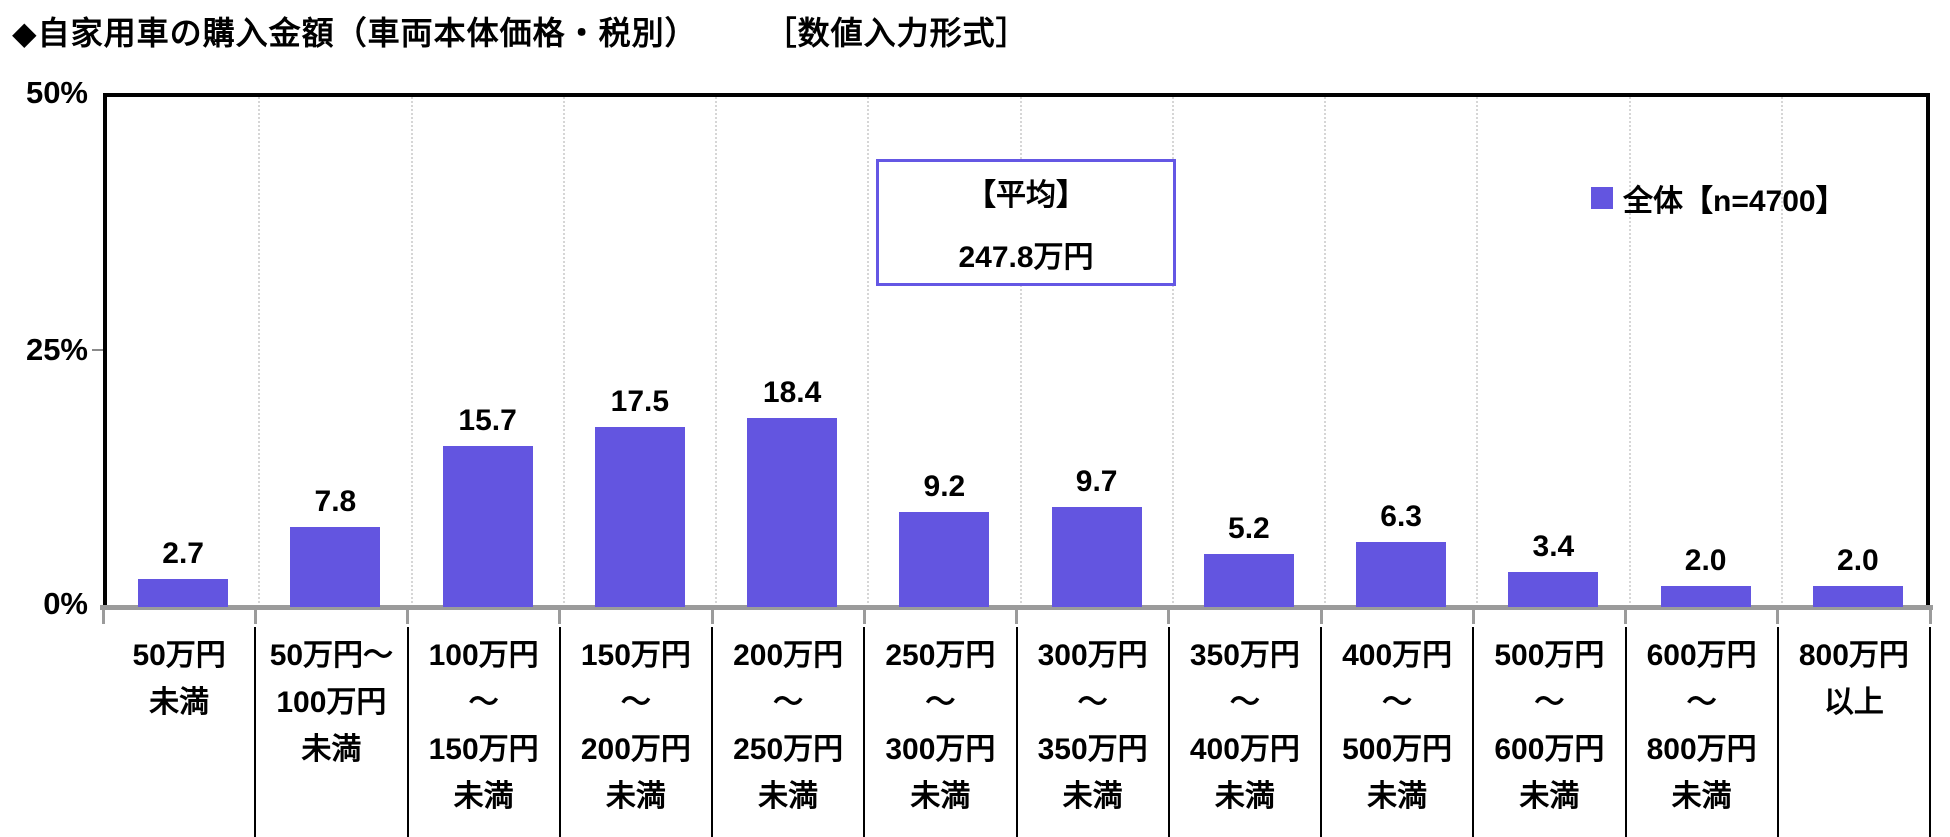 This screenshot has width=1950, height=837. Describe the element at coordinates (1093, 726) in the screenshot. I see `x-axis-category-label: 300万円 ～ 350万円未満` at that location.